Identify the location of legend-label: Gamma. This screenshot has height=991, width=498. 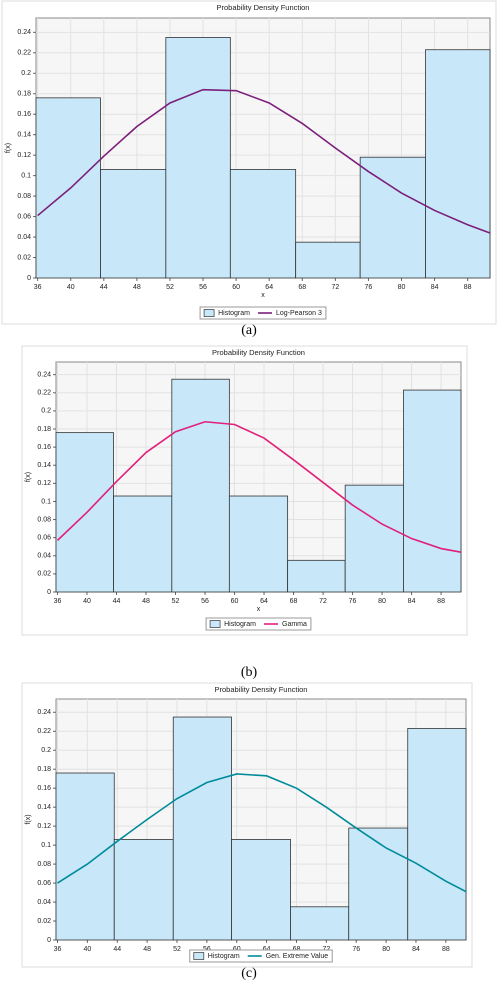
(294, 624).